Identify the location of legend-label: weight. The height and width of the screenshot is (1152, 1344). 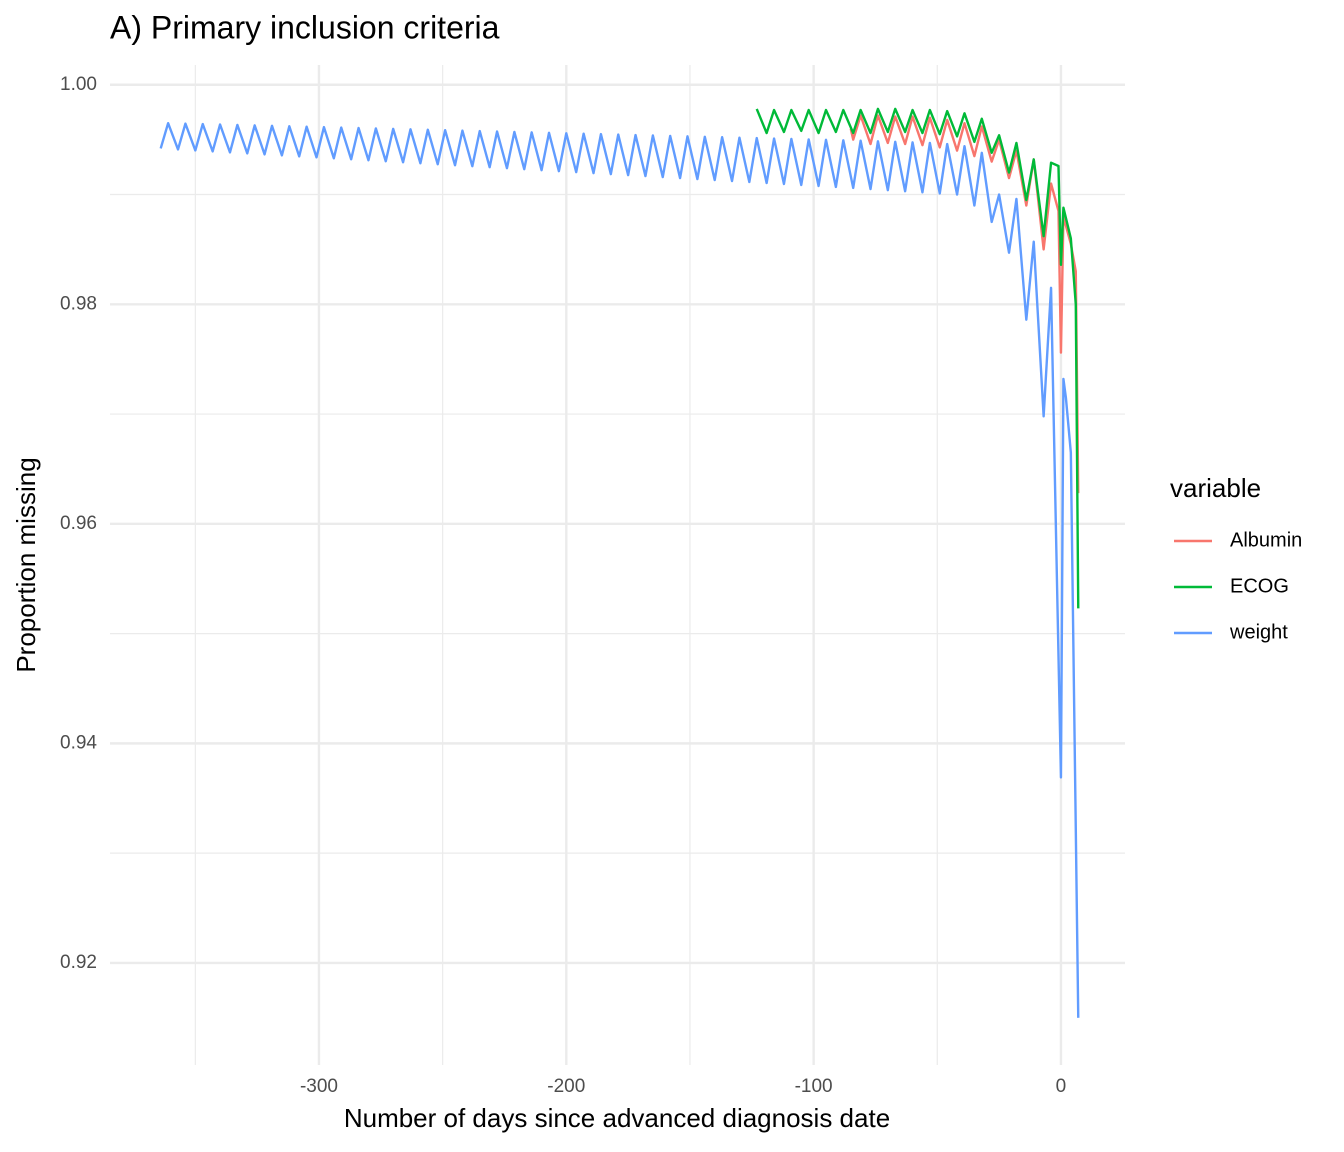
(1258, 632).